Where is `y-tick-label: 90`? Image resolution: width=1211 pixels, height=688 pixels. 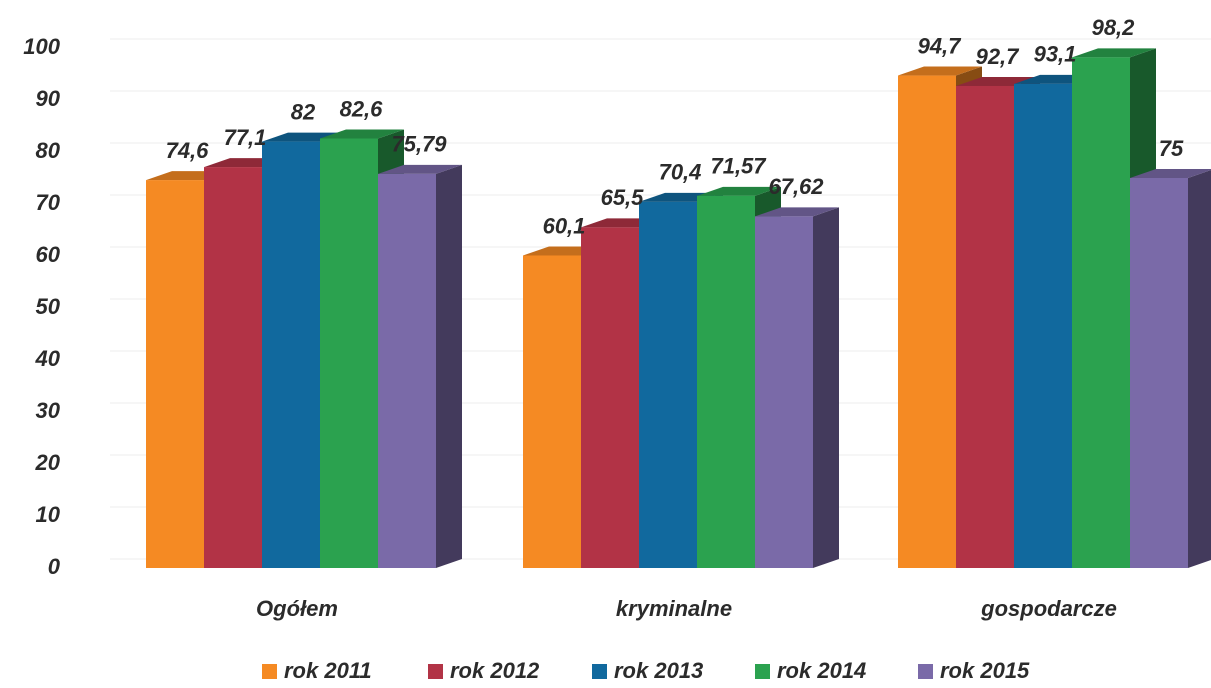 y-tick-label: 90 is located at coordinates (48, 98).